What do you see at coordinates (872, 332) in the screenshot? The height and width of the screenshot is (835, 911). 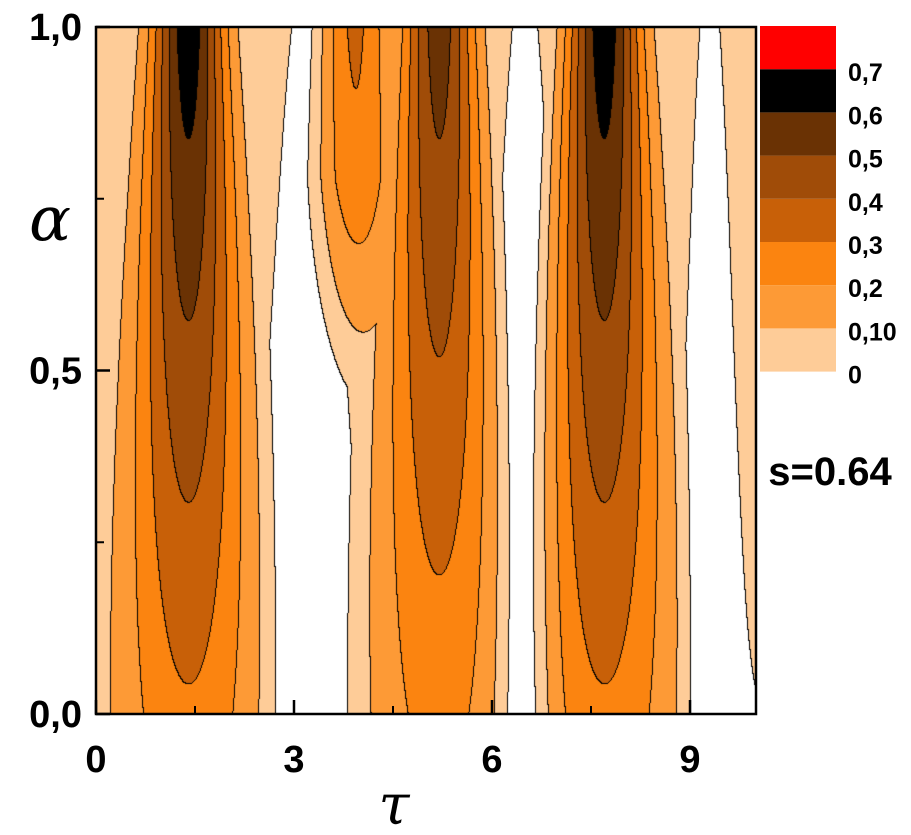 I see `legend-label-1: 0,10` at bounding box center [872, 332].